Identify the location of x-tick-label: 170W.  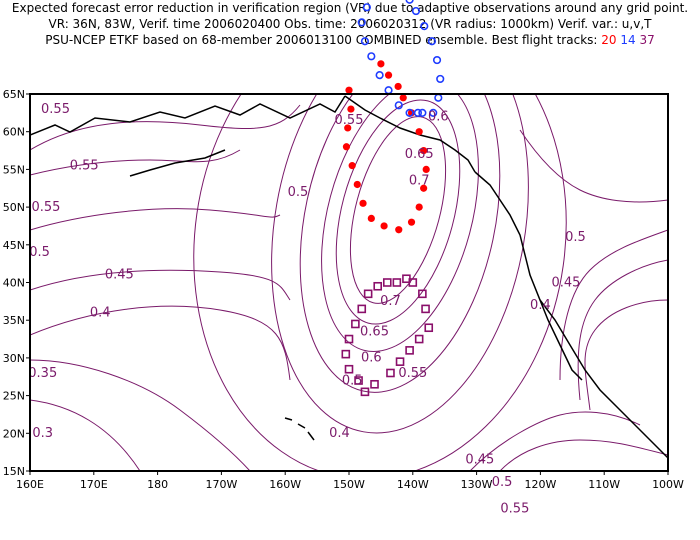
(221, 484).